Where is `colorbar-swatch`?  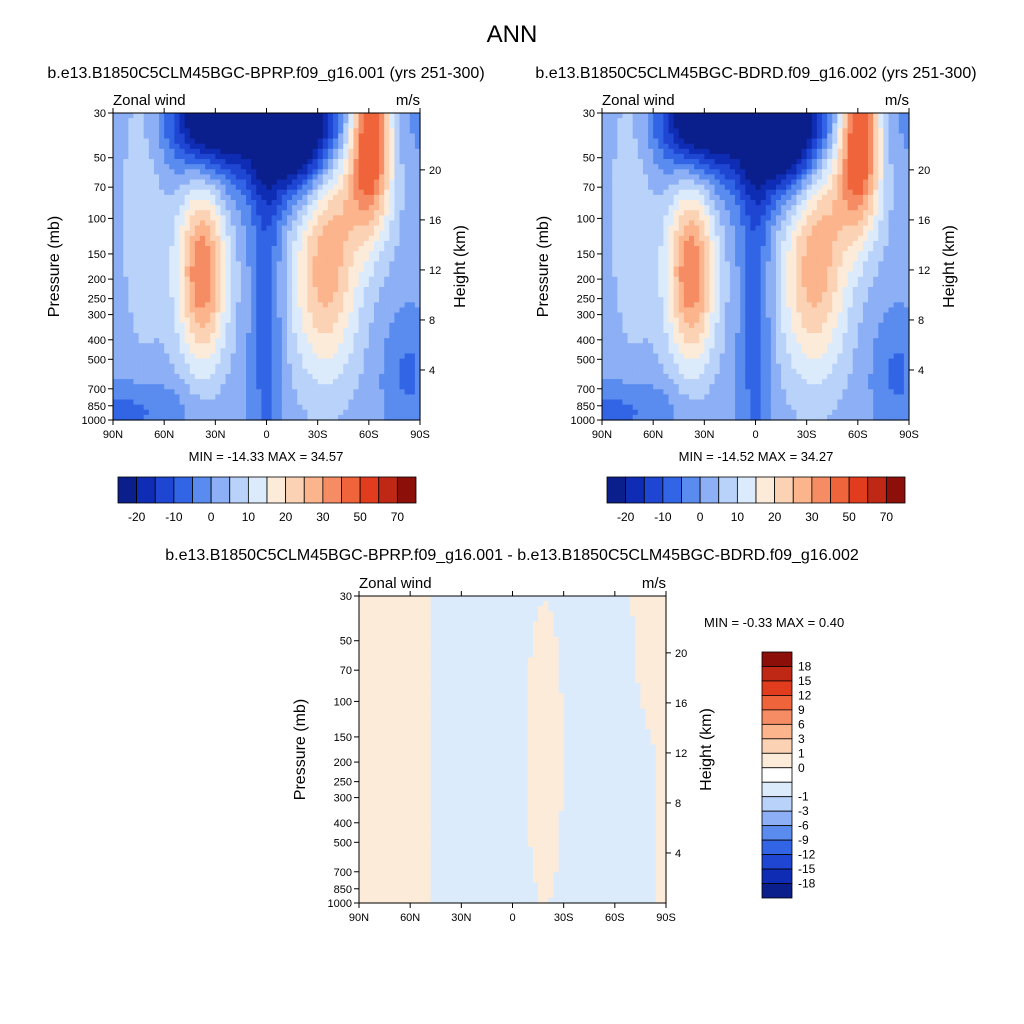
colorbar-swatch is located at coordinates (351, 490).